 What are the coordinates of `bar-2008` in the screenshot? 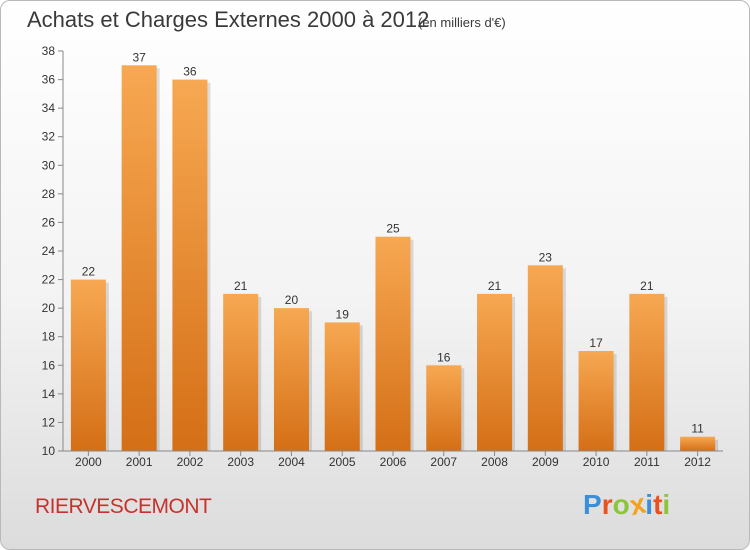 It's located at (495, 372).